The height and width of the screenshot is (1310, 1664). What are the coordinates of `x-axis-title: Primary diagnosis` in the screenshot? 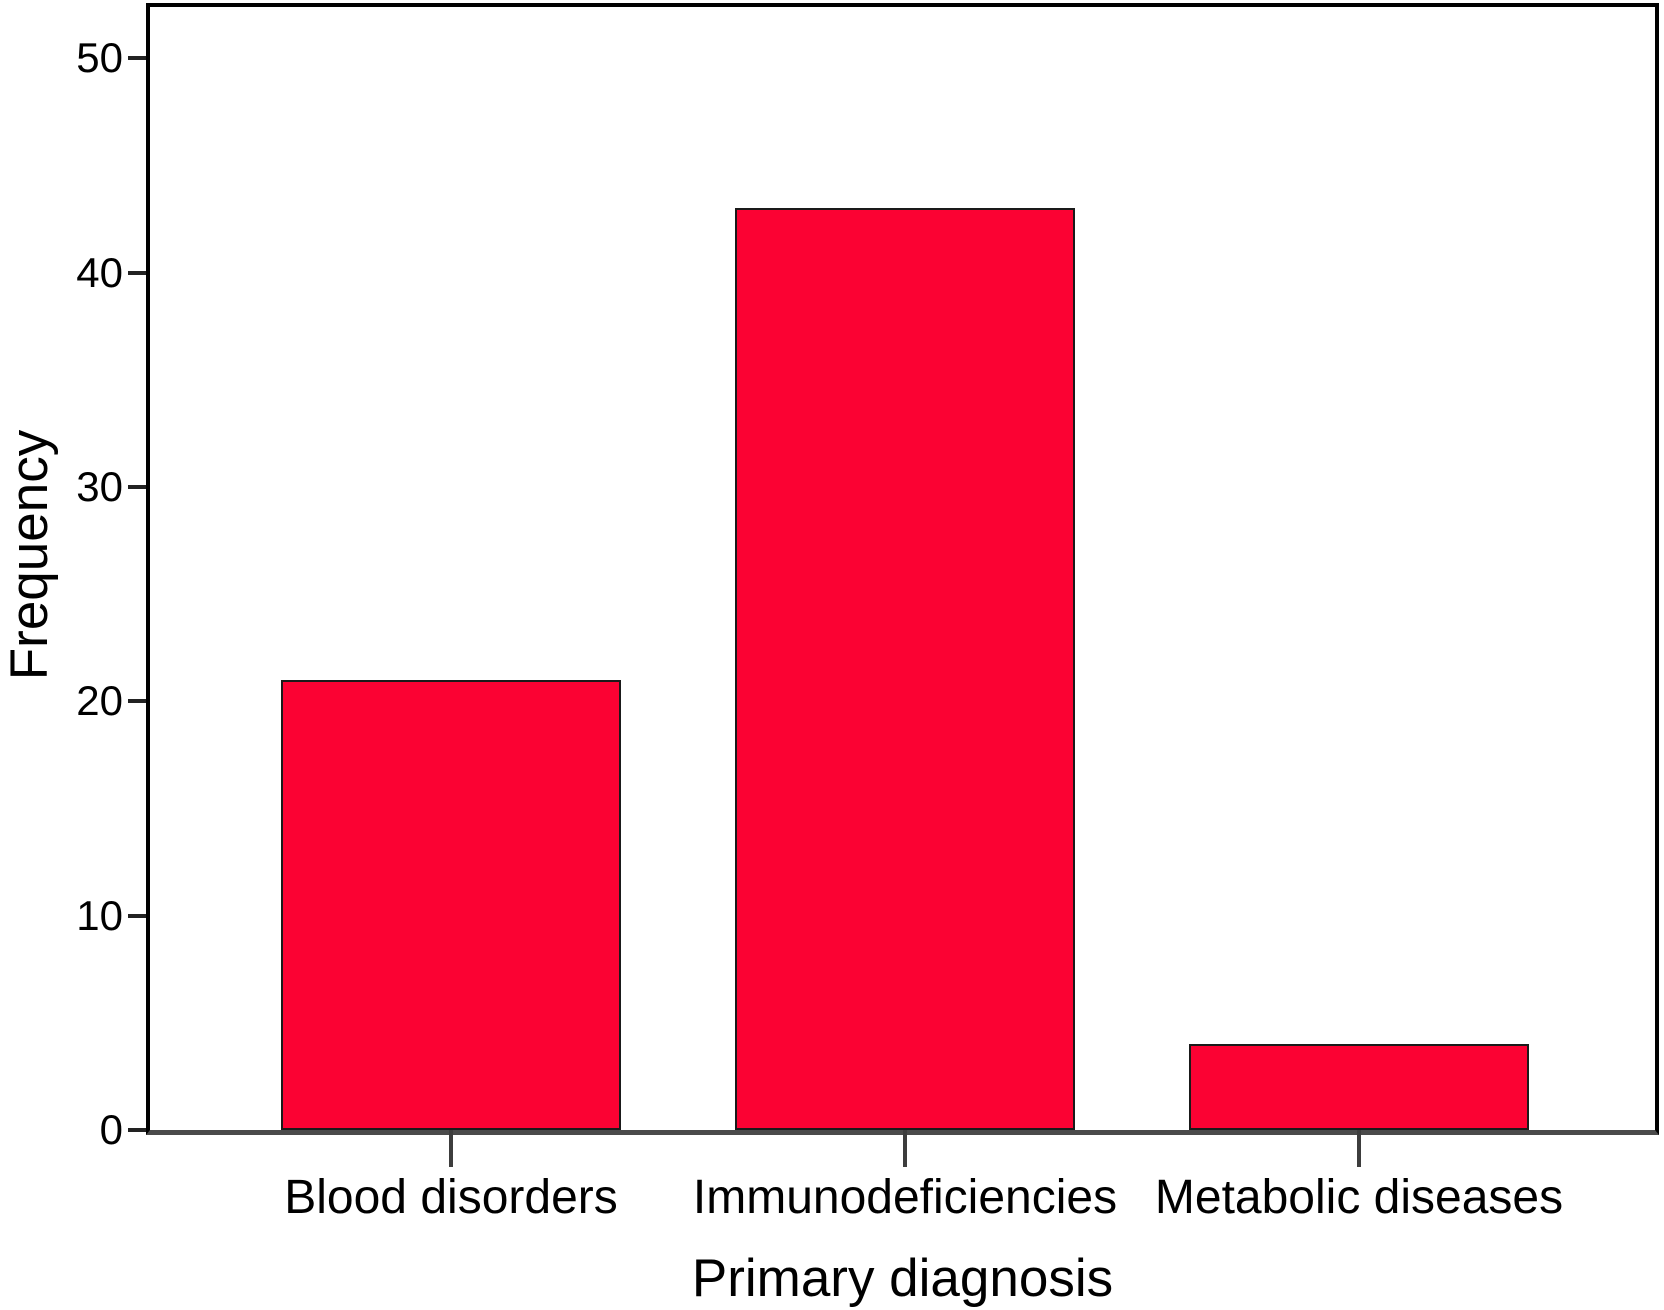 It's located at (902, 1278).